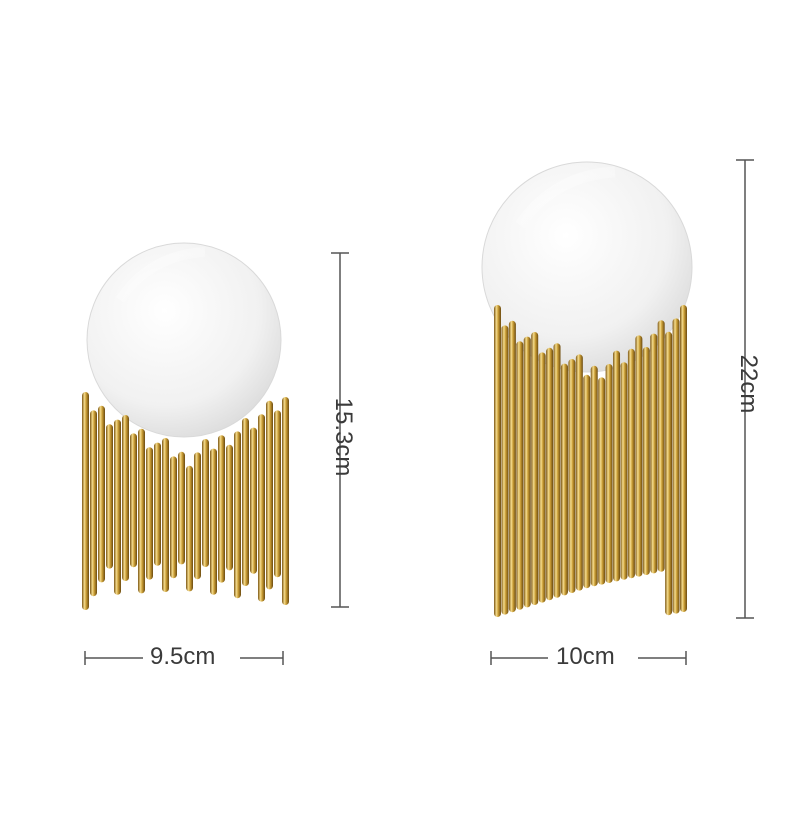 Image resolution: width=790 pixels, height=827 pixels. What do you see at coordinates (343, 437) in the screenshot?
I see `small-height-label: 15.3cm` at bounding box center [343, 437].